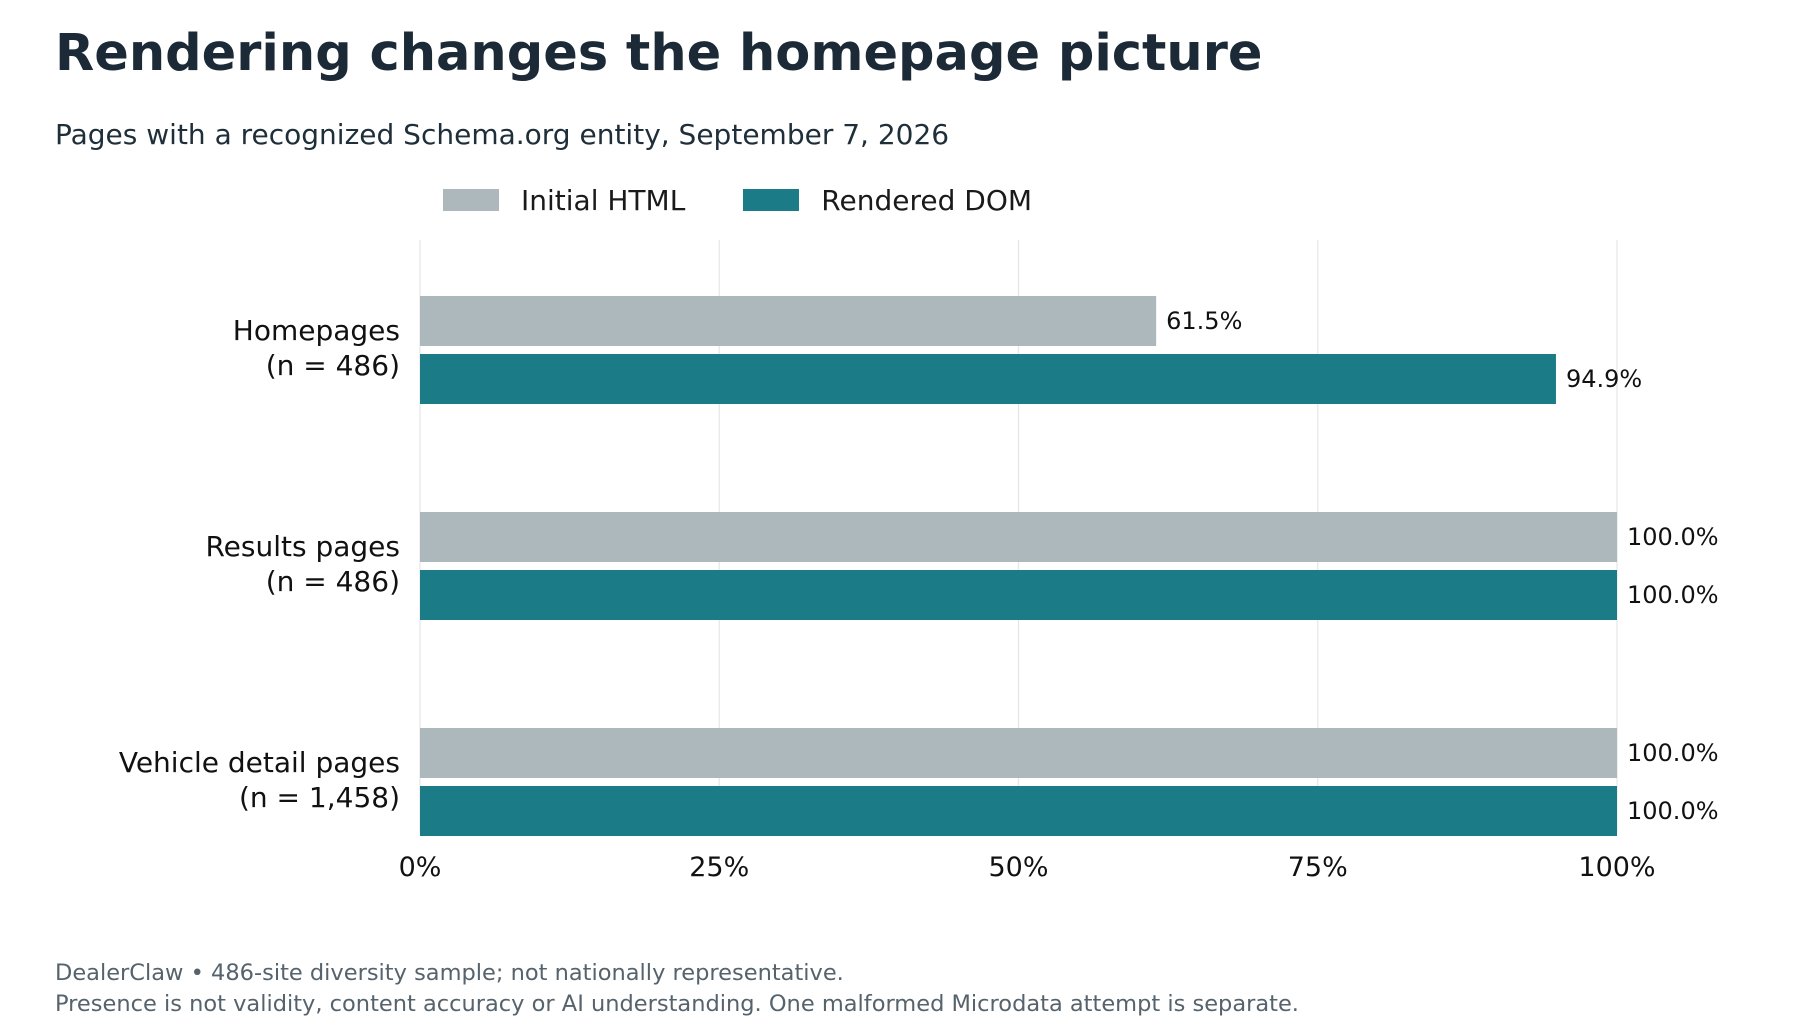 The width and height of the screenshot is (1800, 1026). What do you see at coordinates (1604, 379) in the screenshot?
I see `value-label-rendered-dom-0: 94.9%` at bounding box center [1604, 379].